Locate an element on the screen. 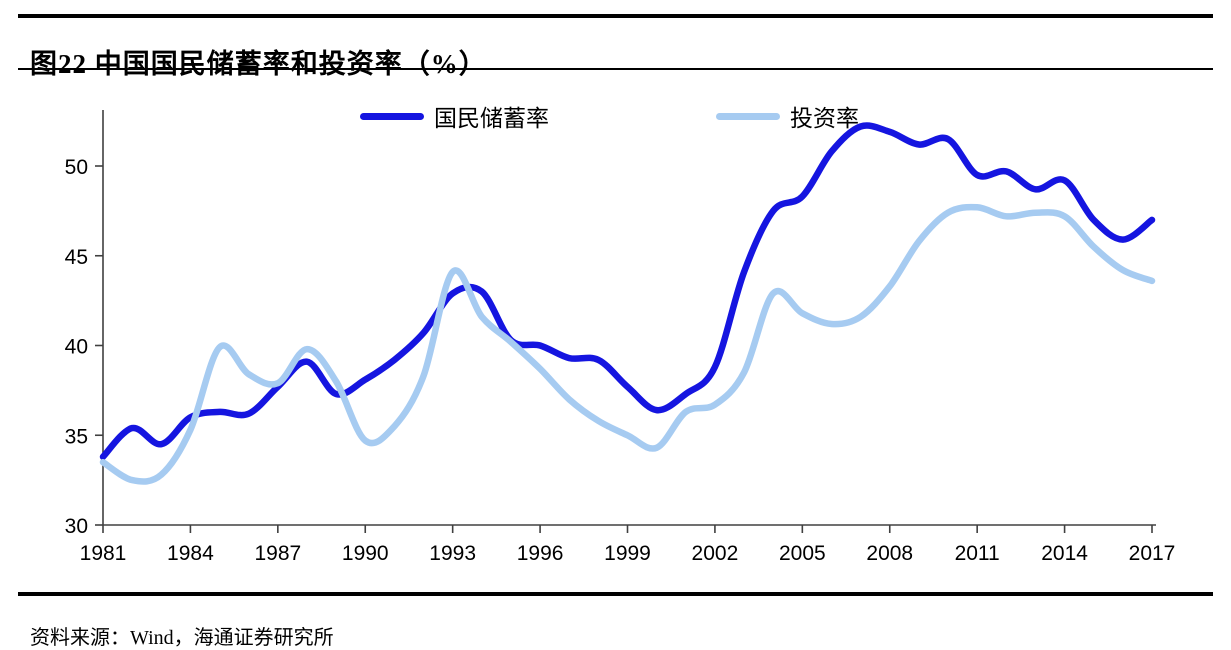 This screenshot has height=650, width=1231. x-tick-label: 1990 is located at coordinates (365, 553).